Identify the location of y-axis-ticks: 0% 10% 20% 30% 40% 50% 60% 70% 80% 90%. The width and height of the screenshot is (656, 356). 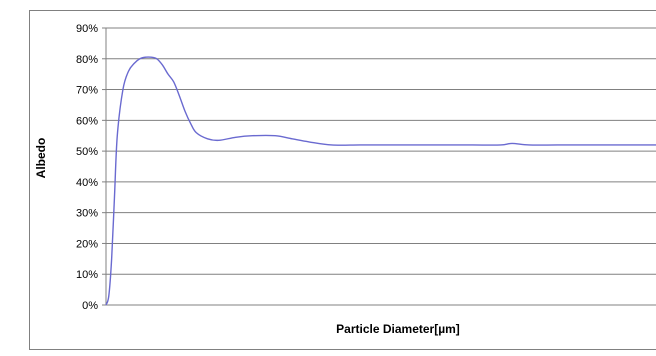
(91, 167).